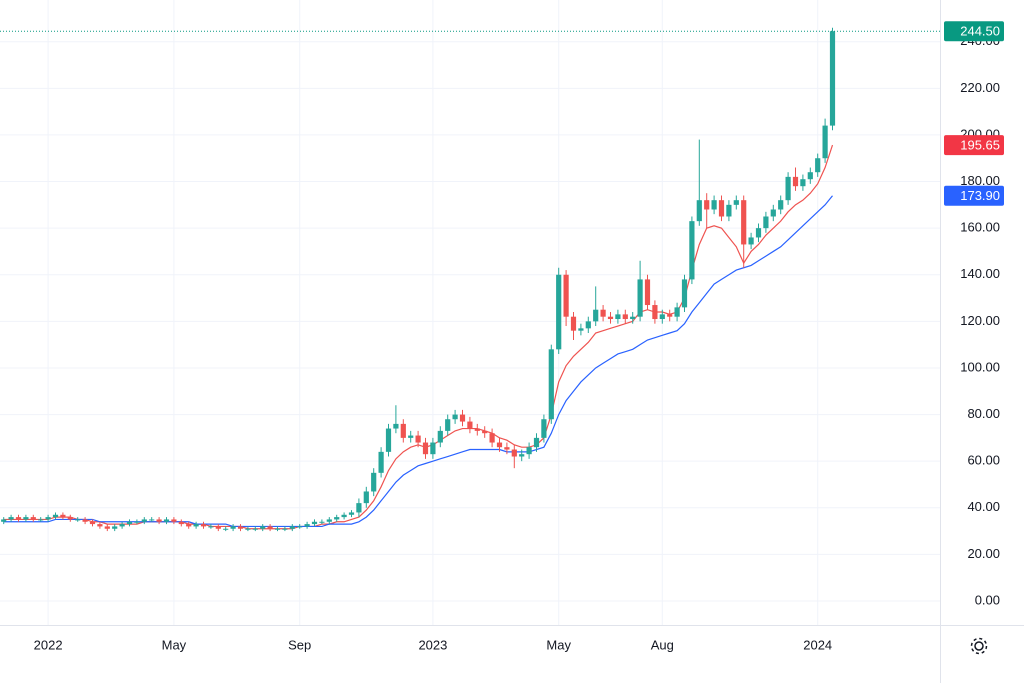 The height and width of the screenshot is (683, 1024). What do you see at coordinates (983, 553) in the screenshot?
I see `y-tick-label: 20.00` at bounding box center [983, 553].